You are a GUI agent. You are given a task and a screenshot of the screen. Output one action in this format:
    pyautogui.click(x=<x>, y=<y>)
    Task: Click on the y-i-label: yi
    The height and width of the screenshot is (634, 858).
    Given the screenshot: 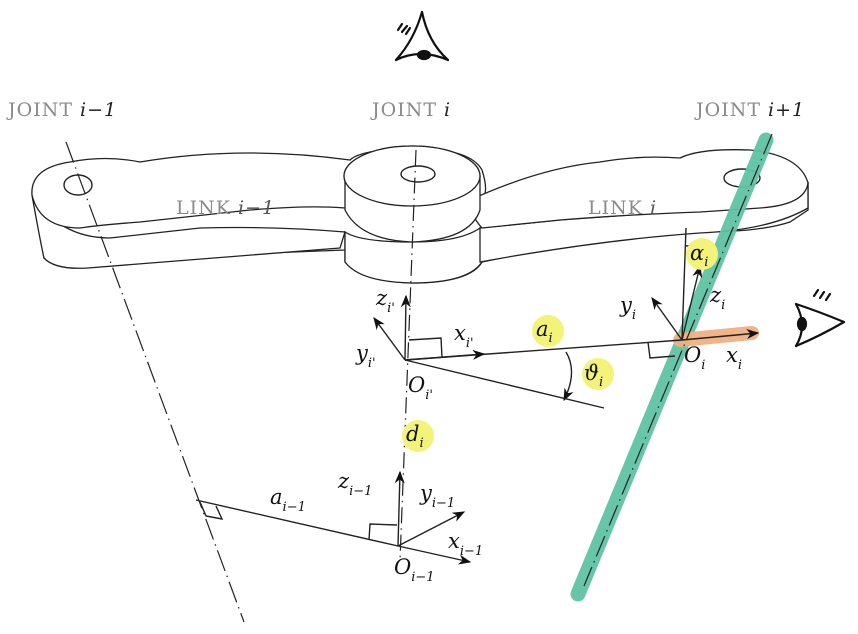 What is the action you would take?
    pyautogui.click(x=627, y=308)
    